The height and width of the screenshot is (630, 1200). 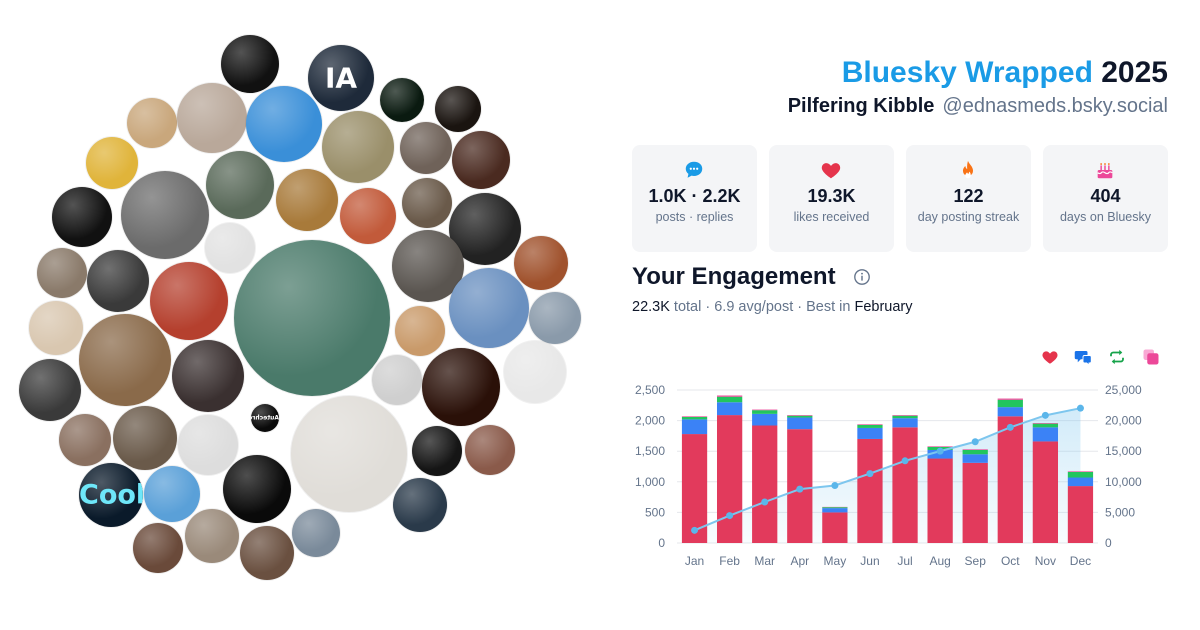 What do you see at coordinates (1120, 512) in the screenshot?
I see `y-right-tick-label: 5,000` at bounding box center [1120, 512].